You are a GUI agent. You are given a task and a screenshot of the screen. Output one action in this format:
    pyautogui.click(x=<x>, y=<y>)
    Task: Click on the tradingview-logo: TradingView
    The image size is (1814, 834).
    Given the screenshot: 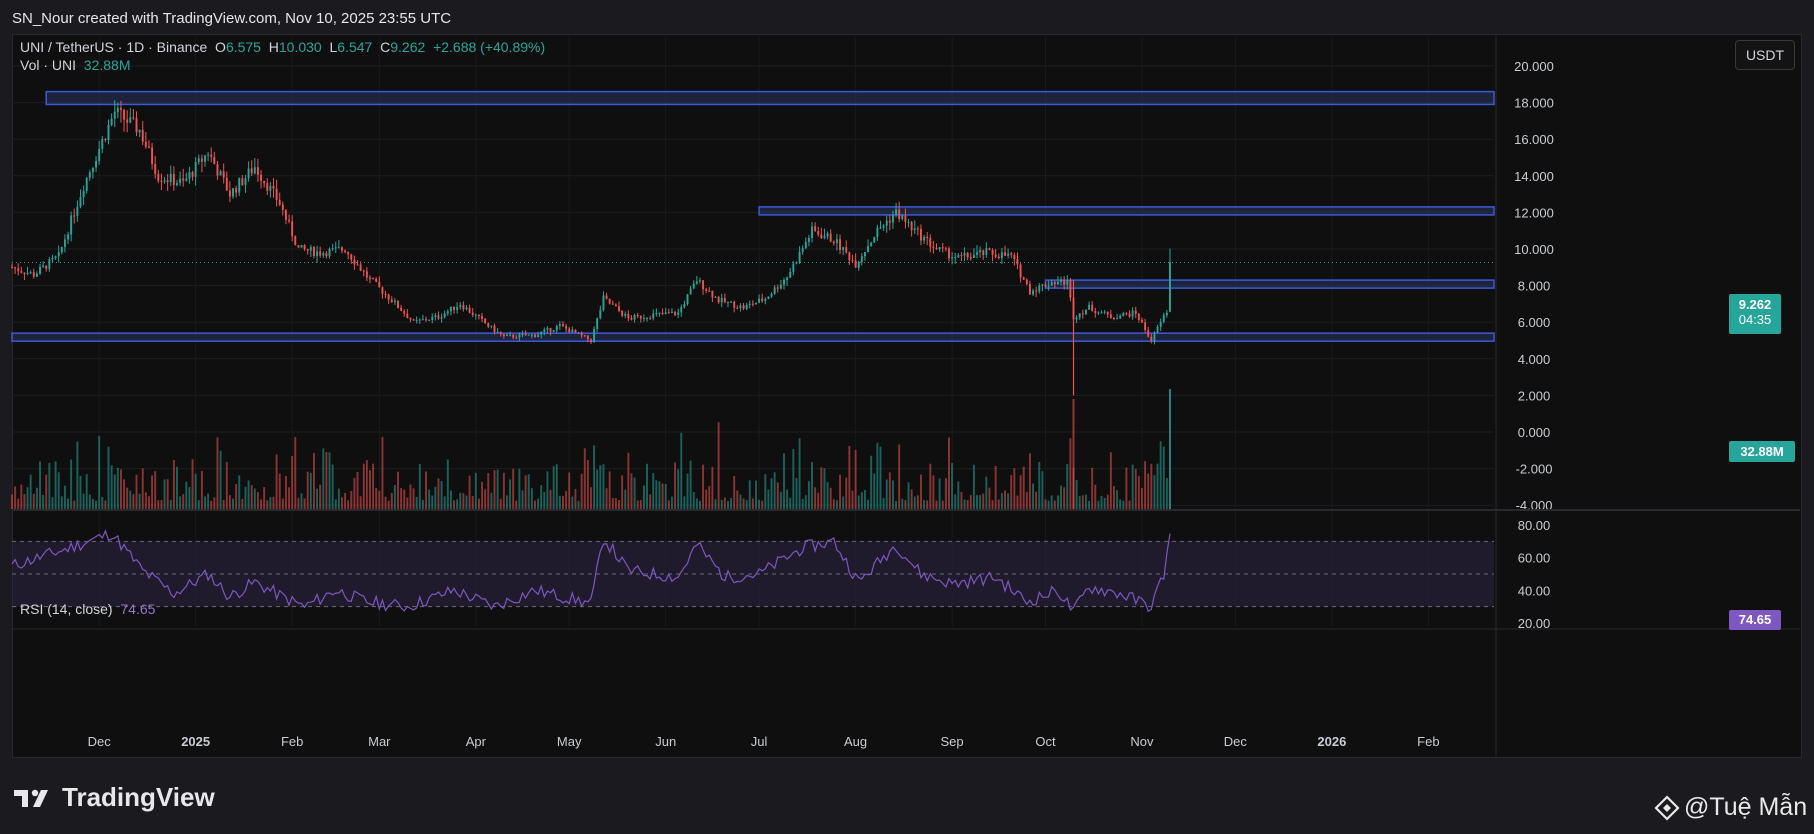 What is the action you would take?
    pyautogui.click(x=114, y=797)
    